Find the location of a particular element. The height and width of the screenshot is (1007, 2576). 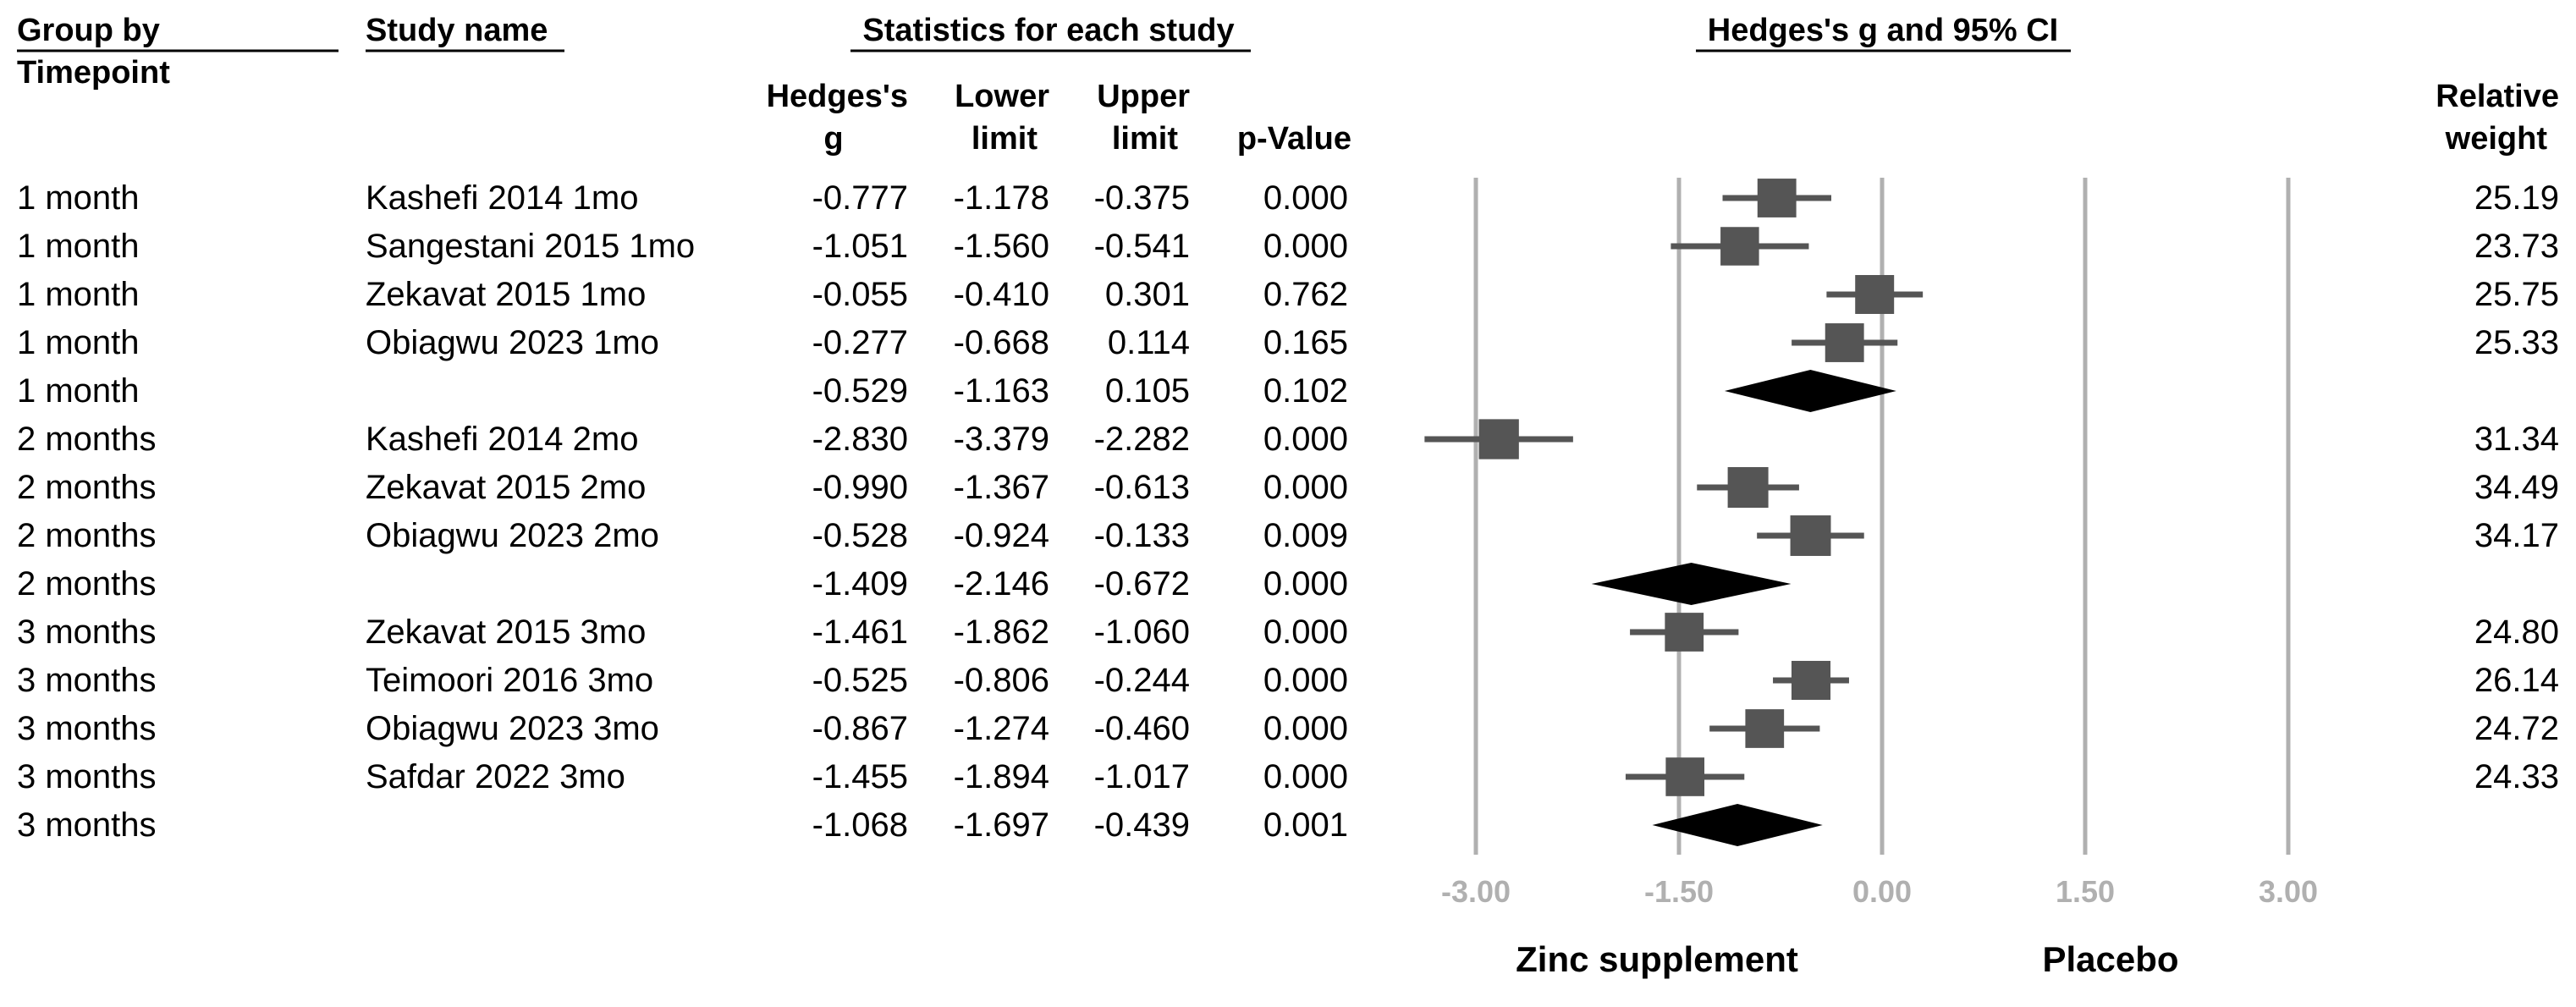

col-header-weight-line1: Relative is located at coordinates (2497, 97).